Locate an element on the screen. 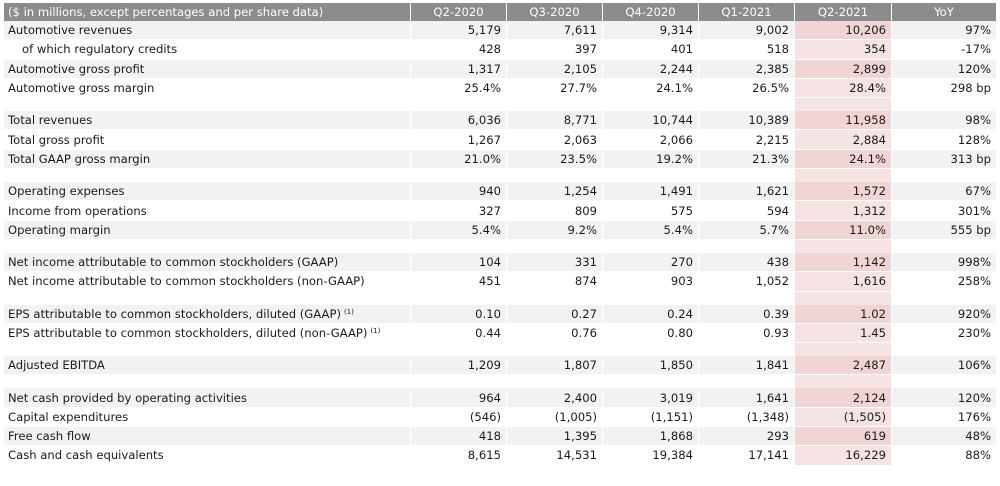 This screenshot has width=1000, height=486. value-cell-yoy: 258% is located at coordinates (944, 282).